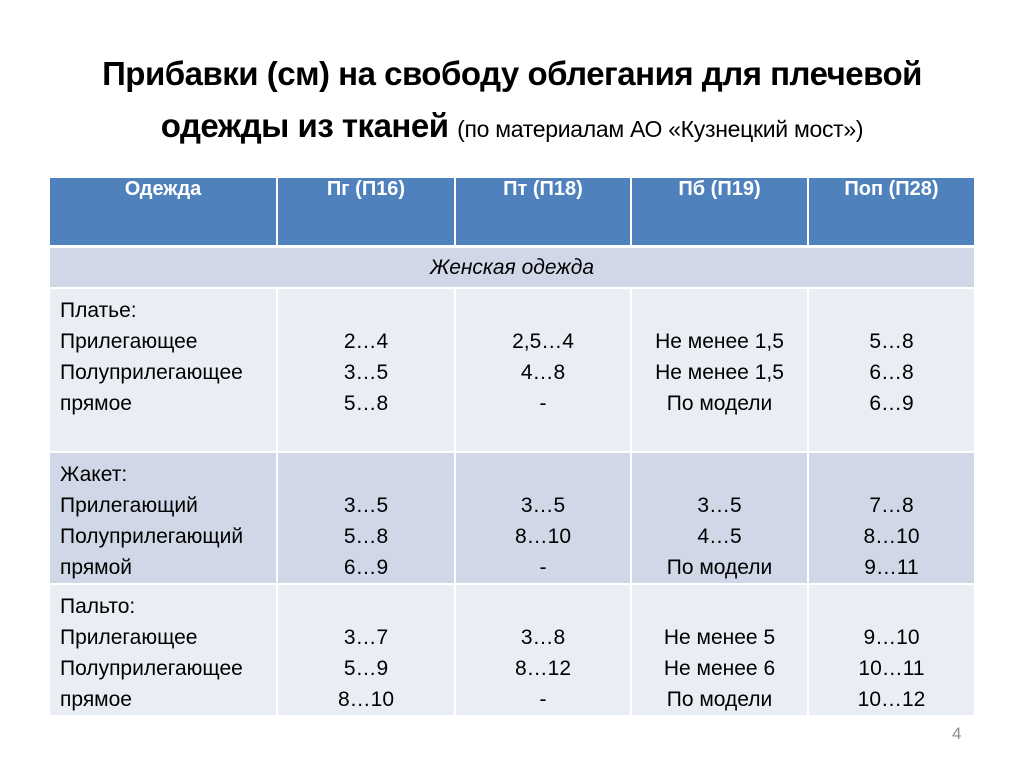 The width and height of the screenshot is (1024, 767). What do you see at coordinates (94, 474) in the screenshot?
I see `row-category: Жакет:` at bounding box center [94, 474].